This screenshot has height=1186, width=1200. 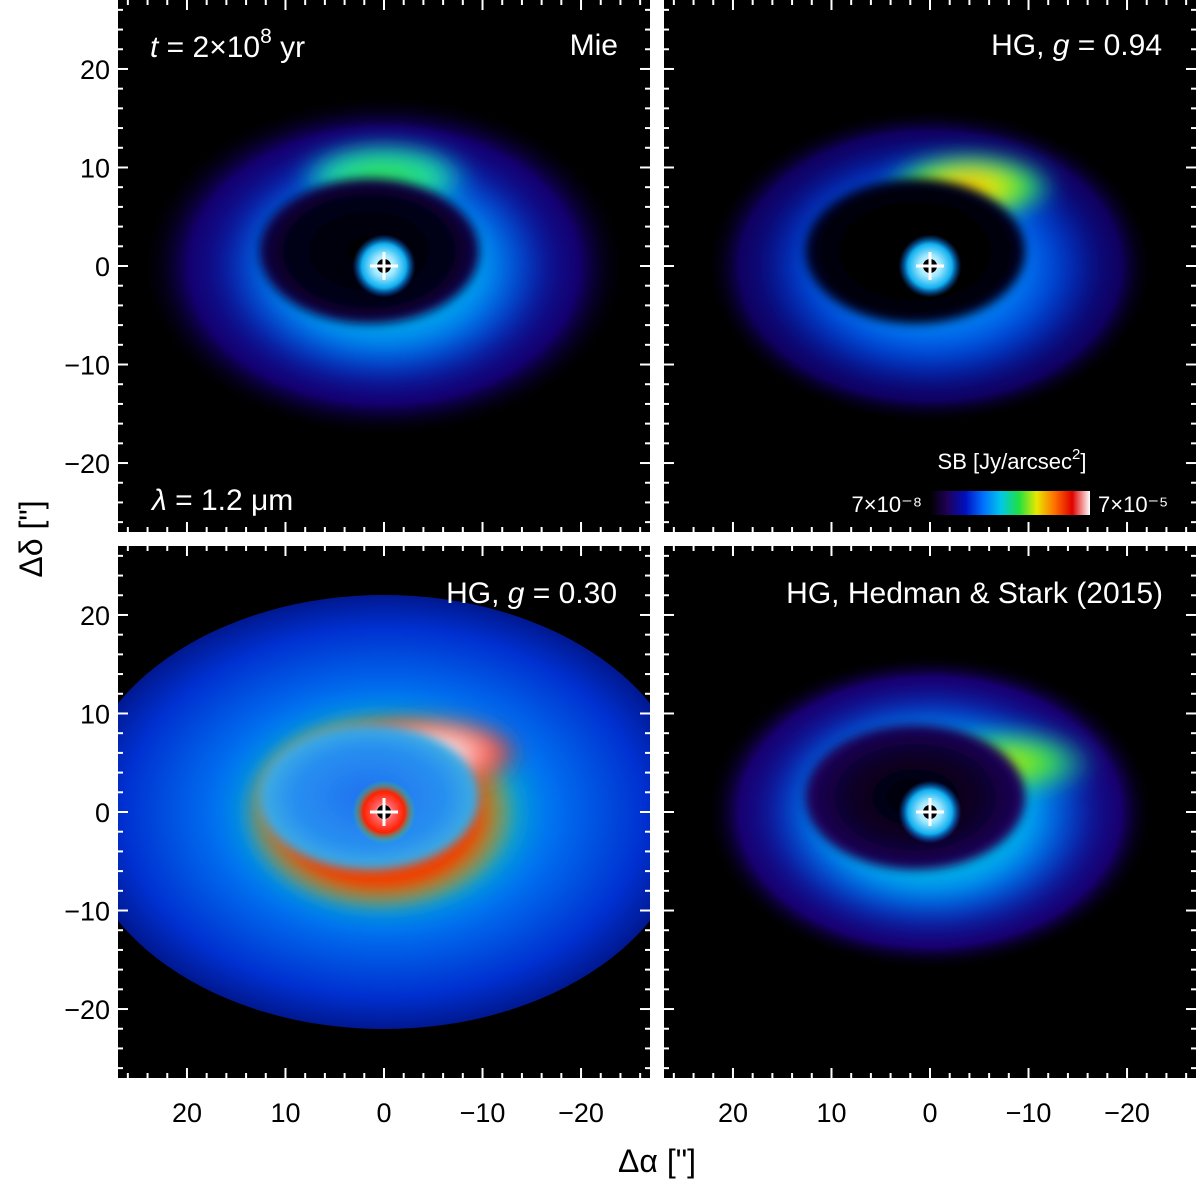 What do you see at coordinates (1133, 504) in the screenshot?
I see `colorbar-max-label: 7×10⁻⁵` at bounding box center [1133, 504].